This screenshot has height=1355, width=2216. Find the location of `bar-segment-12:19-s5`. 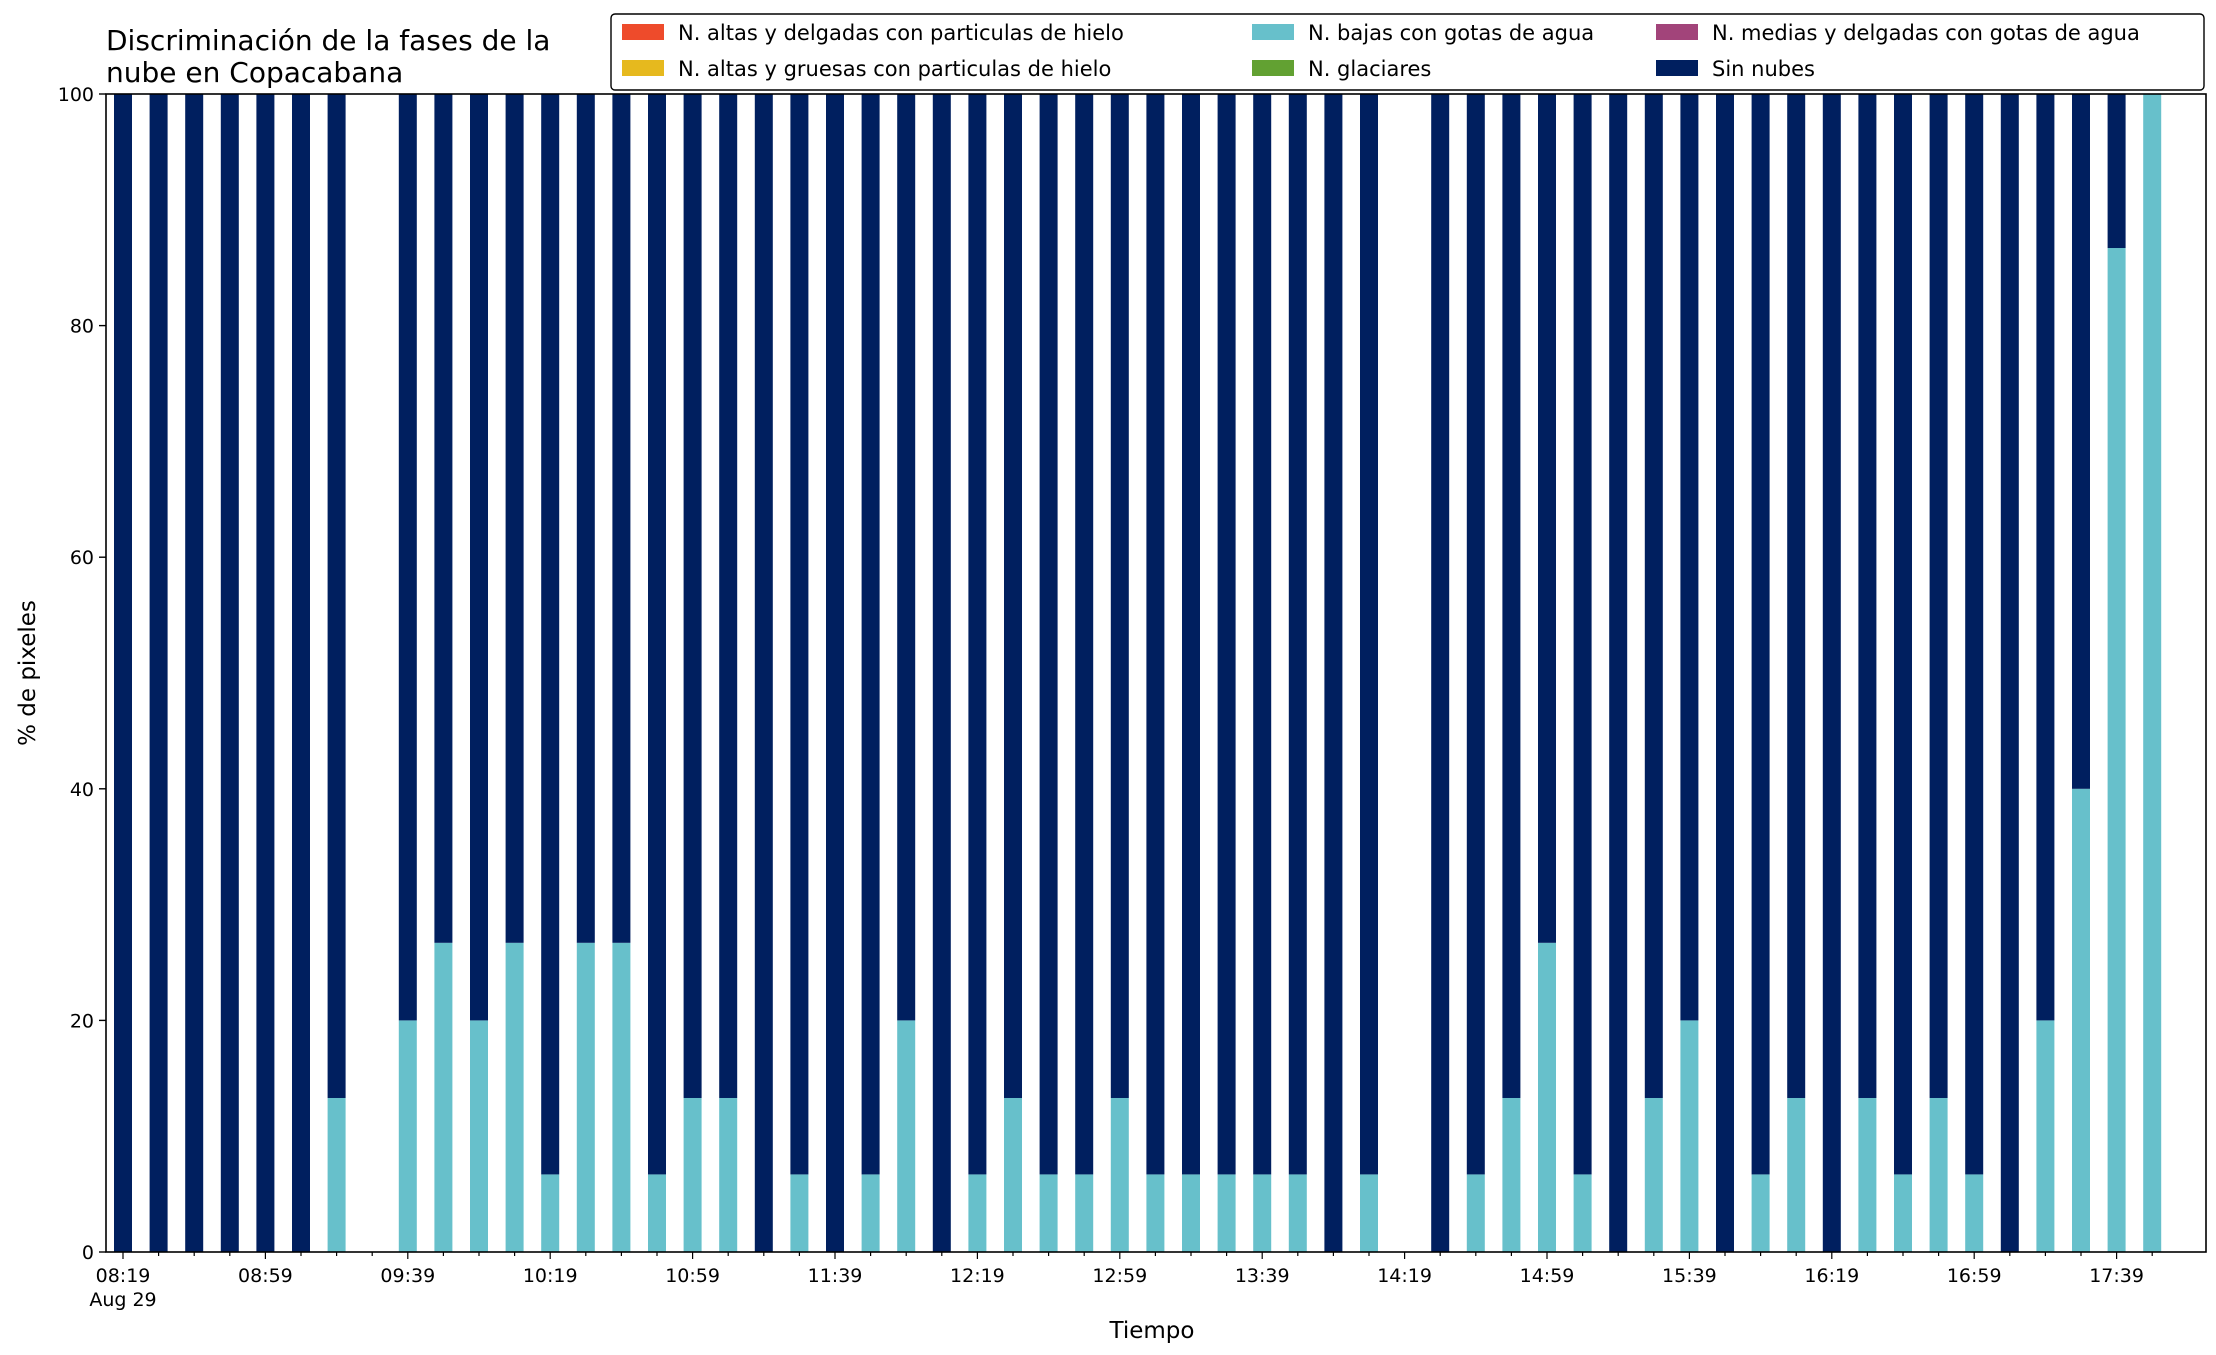

bar-segment-12:19-s5 is located at coordinates (977, 634).